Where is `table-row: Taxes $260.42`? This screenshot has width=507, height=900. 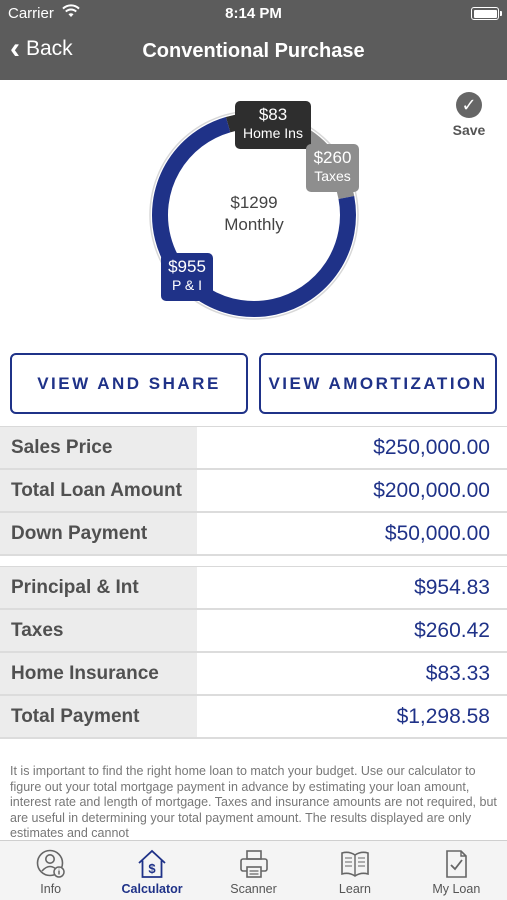 table-row: Taxes $260.42 is located at coordinates (253, 631).